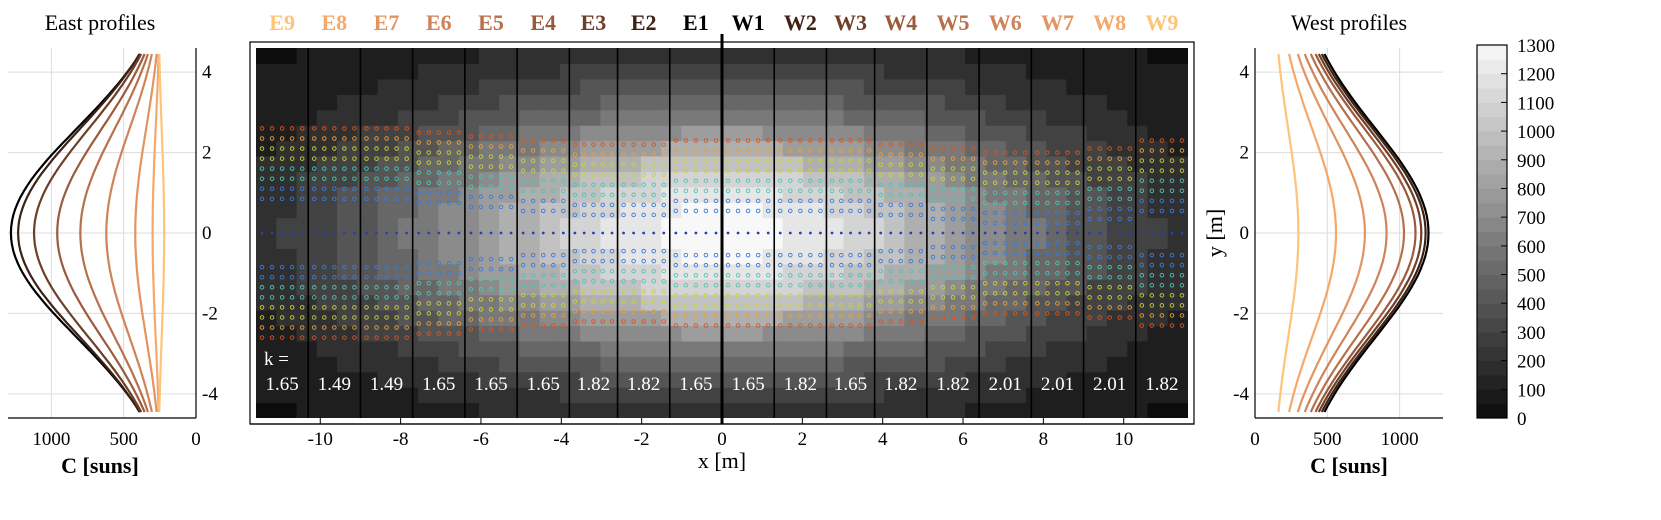 Image resolution: width=1661 pixels, height=520 pixels. I want to click on k-value: 1.82, so click(643, 384).